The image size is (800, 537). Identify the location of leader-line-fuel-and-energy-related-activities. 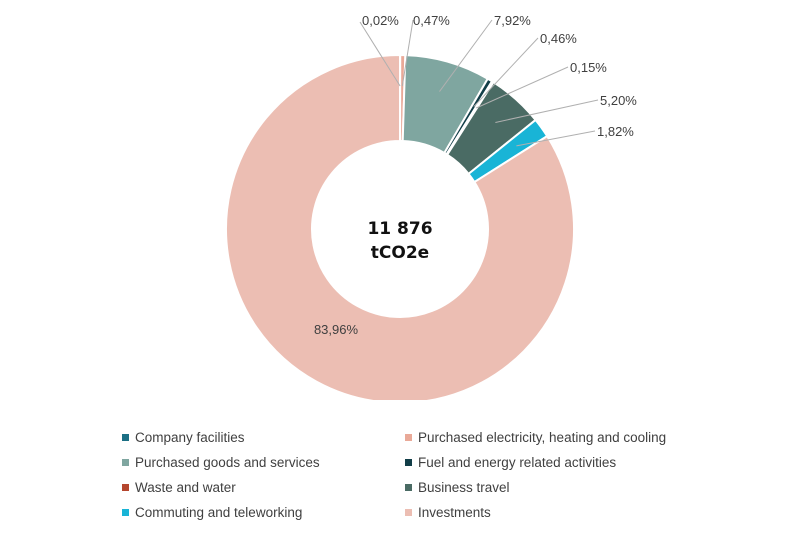
(506, 72).